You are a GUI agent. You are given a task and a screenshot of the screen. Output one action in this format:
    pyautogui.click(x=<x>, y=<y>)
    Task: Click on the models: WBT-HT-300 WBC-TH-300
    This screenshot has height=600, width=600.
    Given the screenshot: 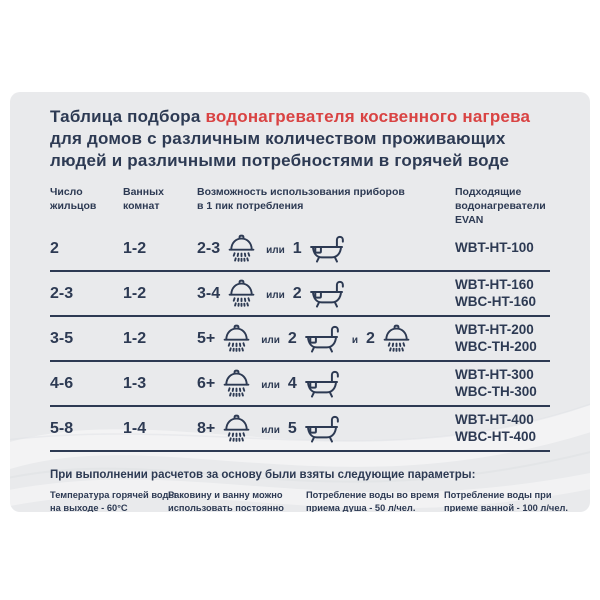 What is the action you would take?
    pyautogui.click(x=502, y=384)
    